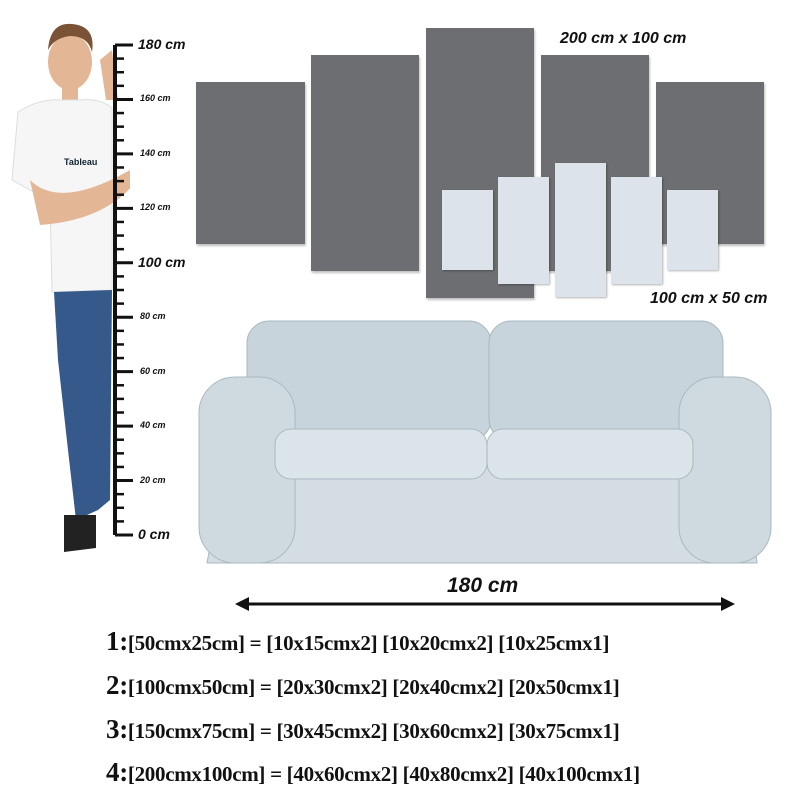 The height and width of the screenshot is (800, 800). What do you see at coordinates (162, 44) in the screenshot?
I see `ruler-label: 180 cm` at bounding box center [162, 44].